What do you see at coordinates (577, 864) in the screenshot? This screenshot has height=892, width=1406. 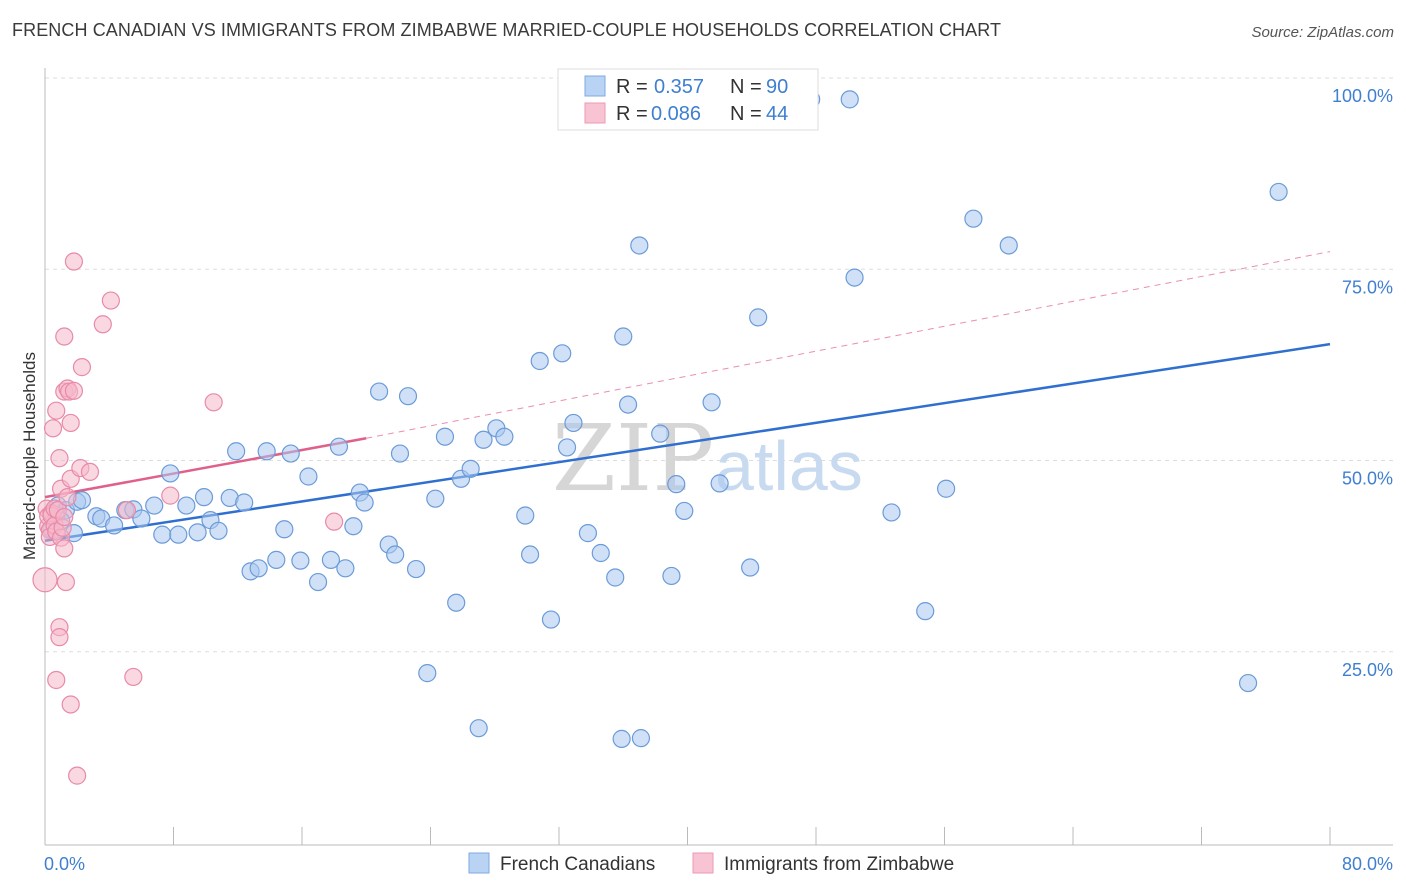 I see `bottom-legend-label-1: French Canadians` at bounding box center [577, 864].